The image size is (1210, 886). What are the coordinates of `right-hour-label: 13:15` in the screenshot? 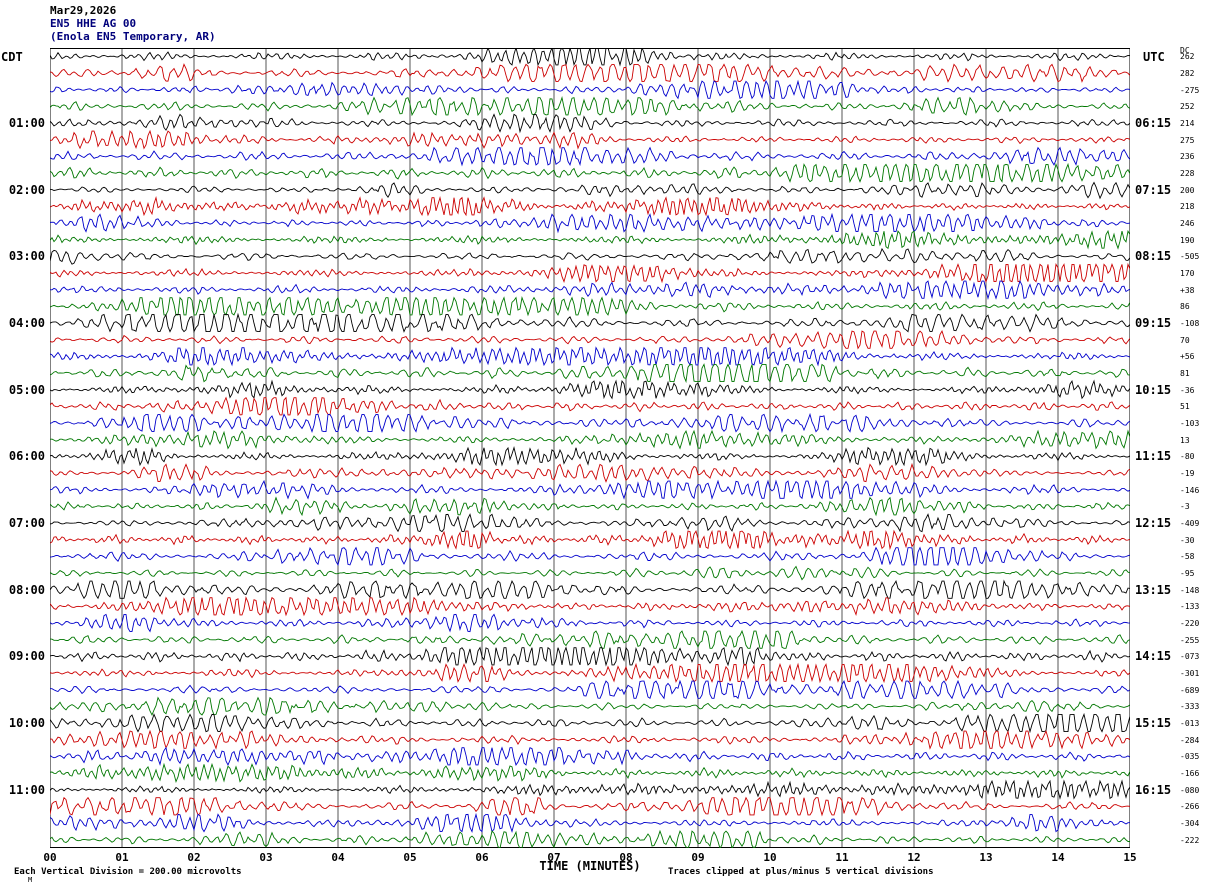 It's located at (1153, 589).